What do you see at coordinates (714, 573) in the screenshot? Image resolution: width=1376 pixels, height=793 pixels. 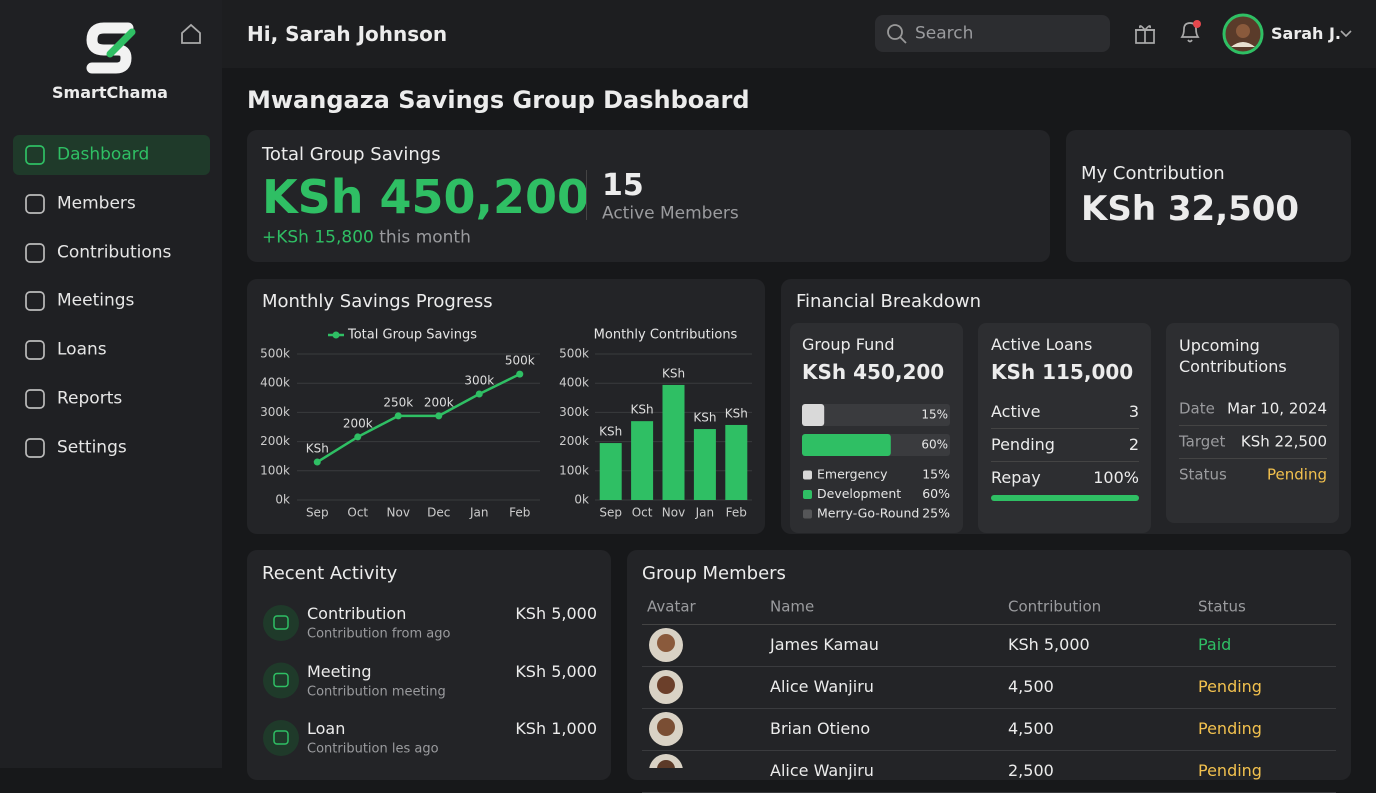 I see `members-title: Group Members` at bounding box center [714, 573].